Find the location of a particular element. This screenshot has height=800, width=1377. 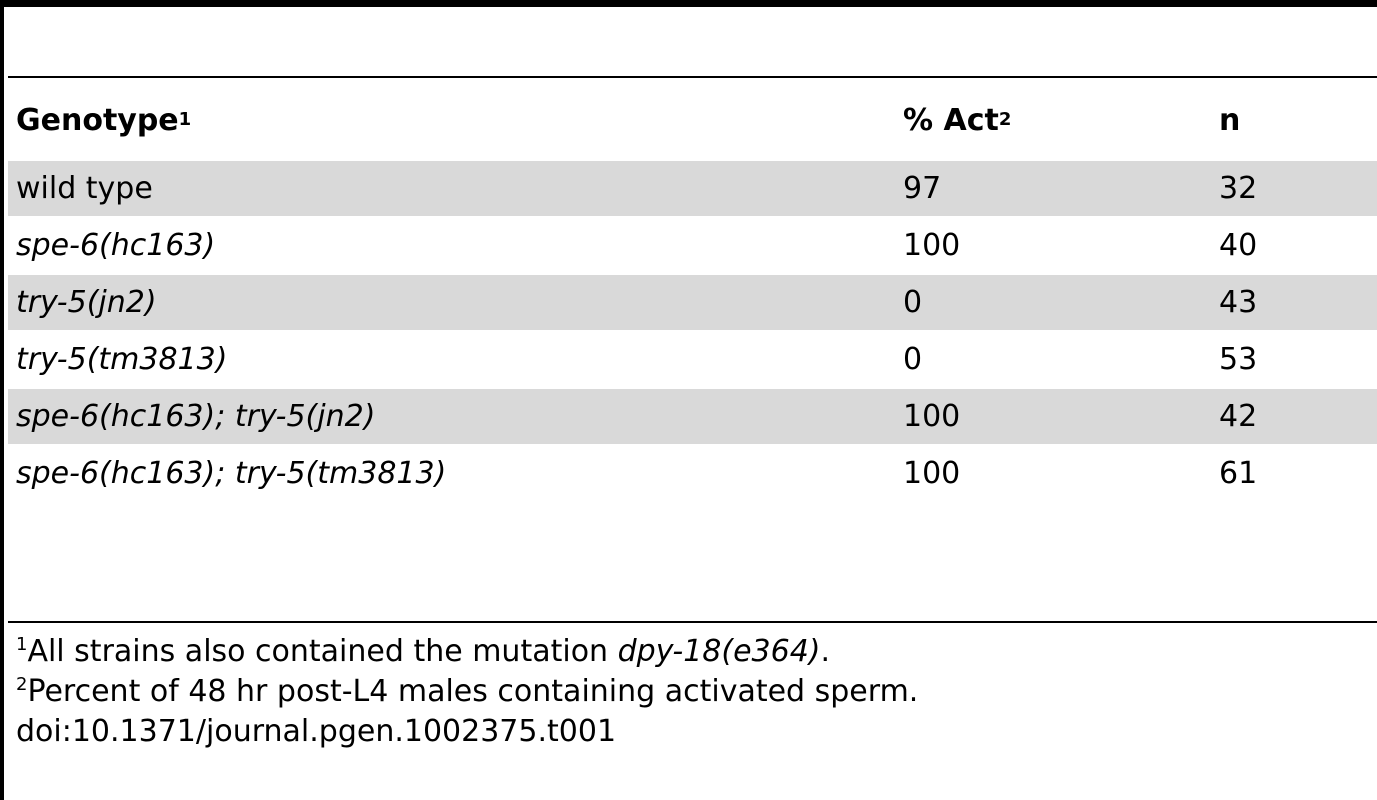

table-row: try-5(jn2) 0 43 is located at coordinates (692, 301).